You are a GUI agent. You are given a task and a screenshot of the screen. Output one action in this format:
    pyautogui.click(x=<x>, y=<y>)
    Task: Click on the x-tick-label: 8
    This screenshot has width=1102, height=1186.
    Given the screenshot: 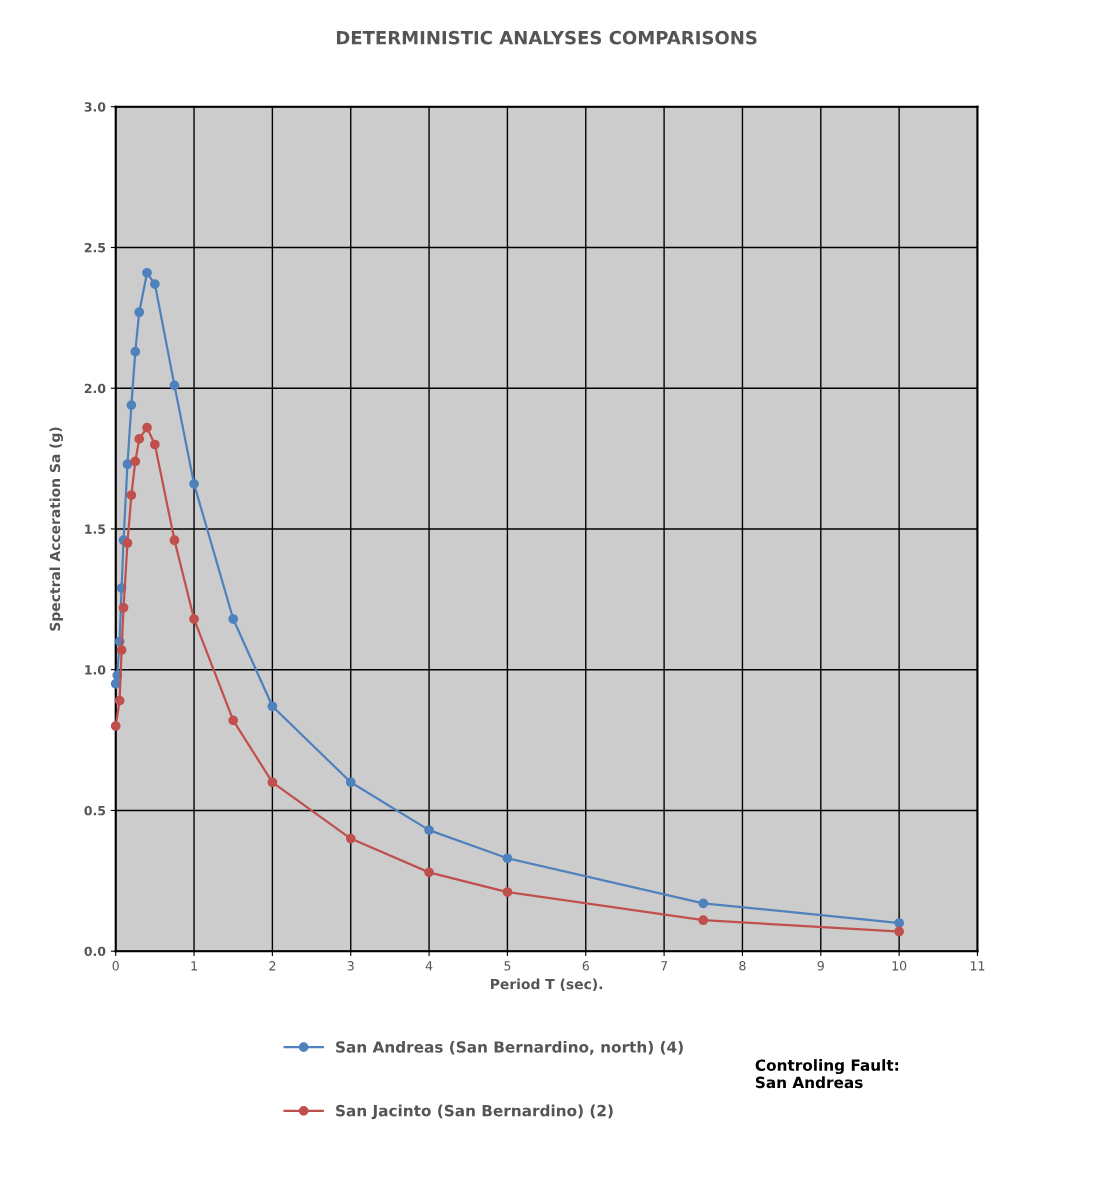 What is the action you would take?
    pyautogui.click(x=742, y=966)
    